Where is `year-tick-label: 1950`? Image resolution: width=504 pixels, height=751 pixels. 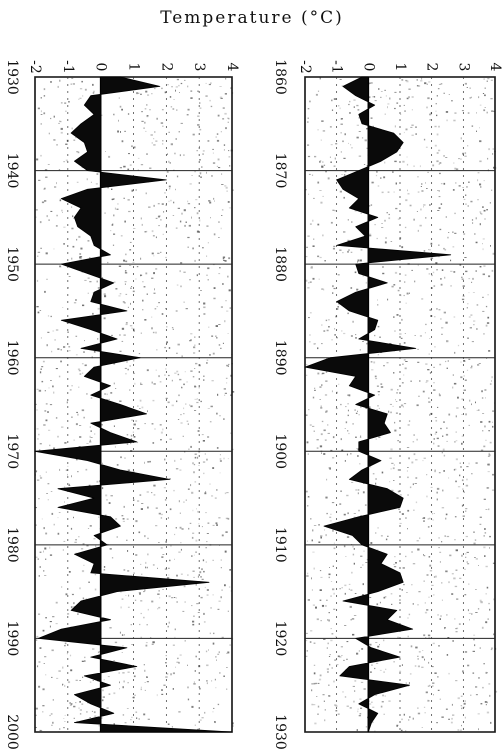
year-tick-label: 1950 is located at coordinates (12, 264).